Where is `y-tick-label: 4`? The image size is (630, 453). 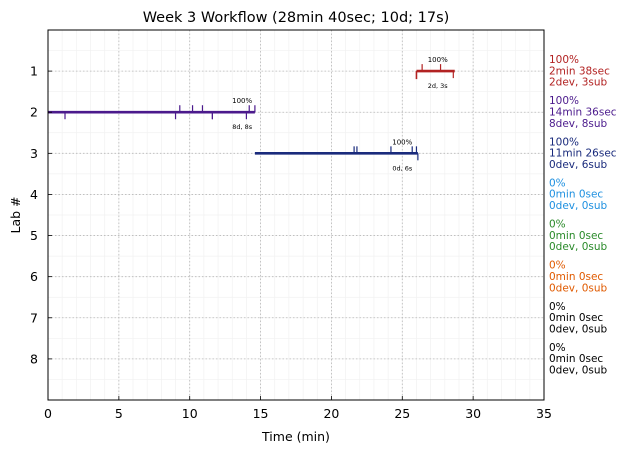 y-tick-label: 4 is located at coordinates (34, 194).